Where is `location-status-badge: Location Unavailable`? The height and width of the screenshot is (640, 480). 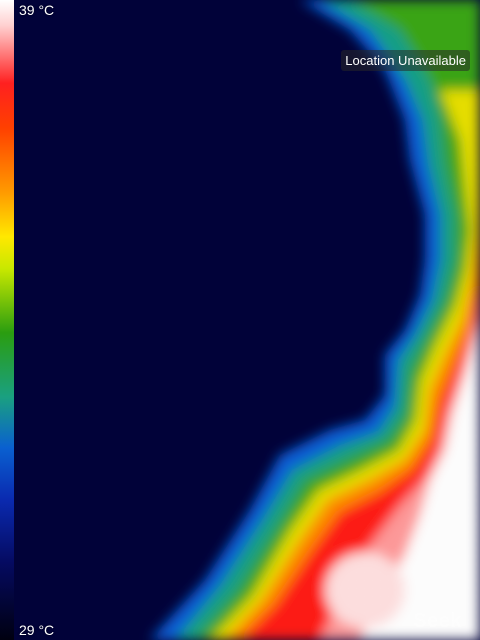 location-status-badge: Location Unavailable is located at coordinates (405, 60).